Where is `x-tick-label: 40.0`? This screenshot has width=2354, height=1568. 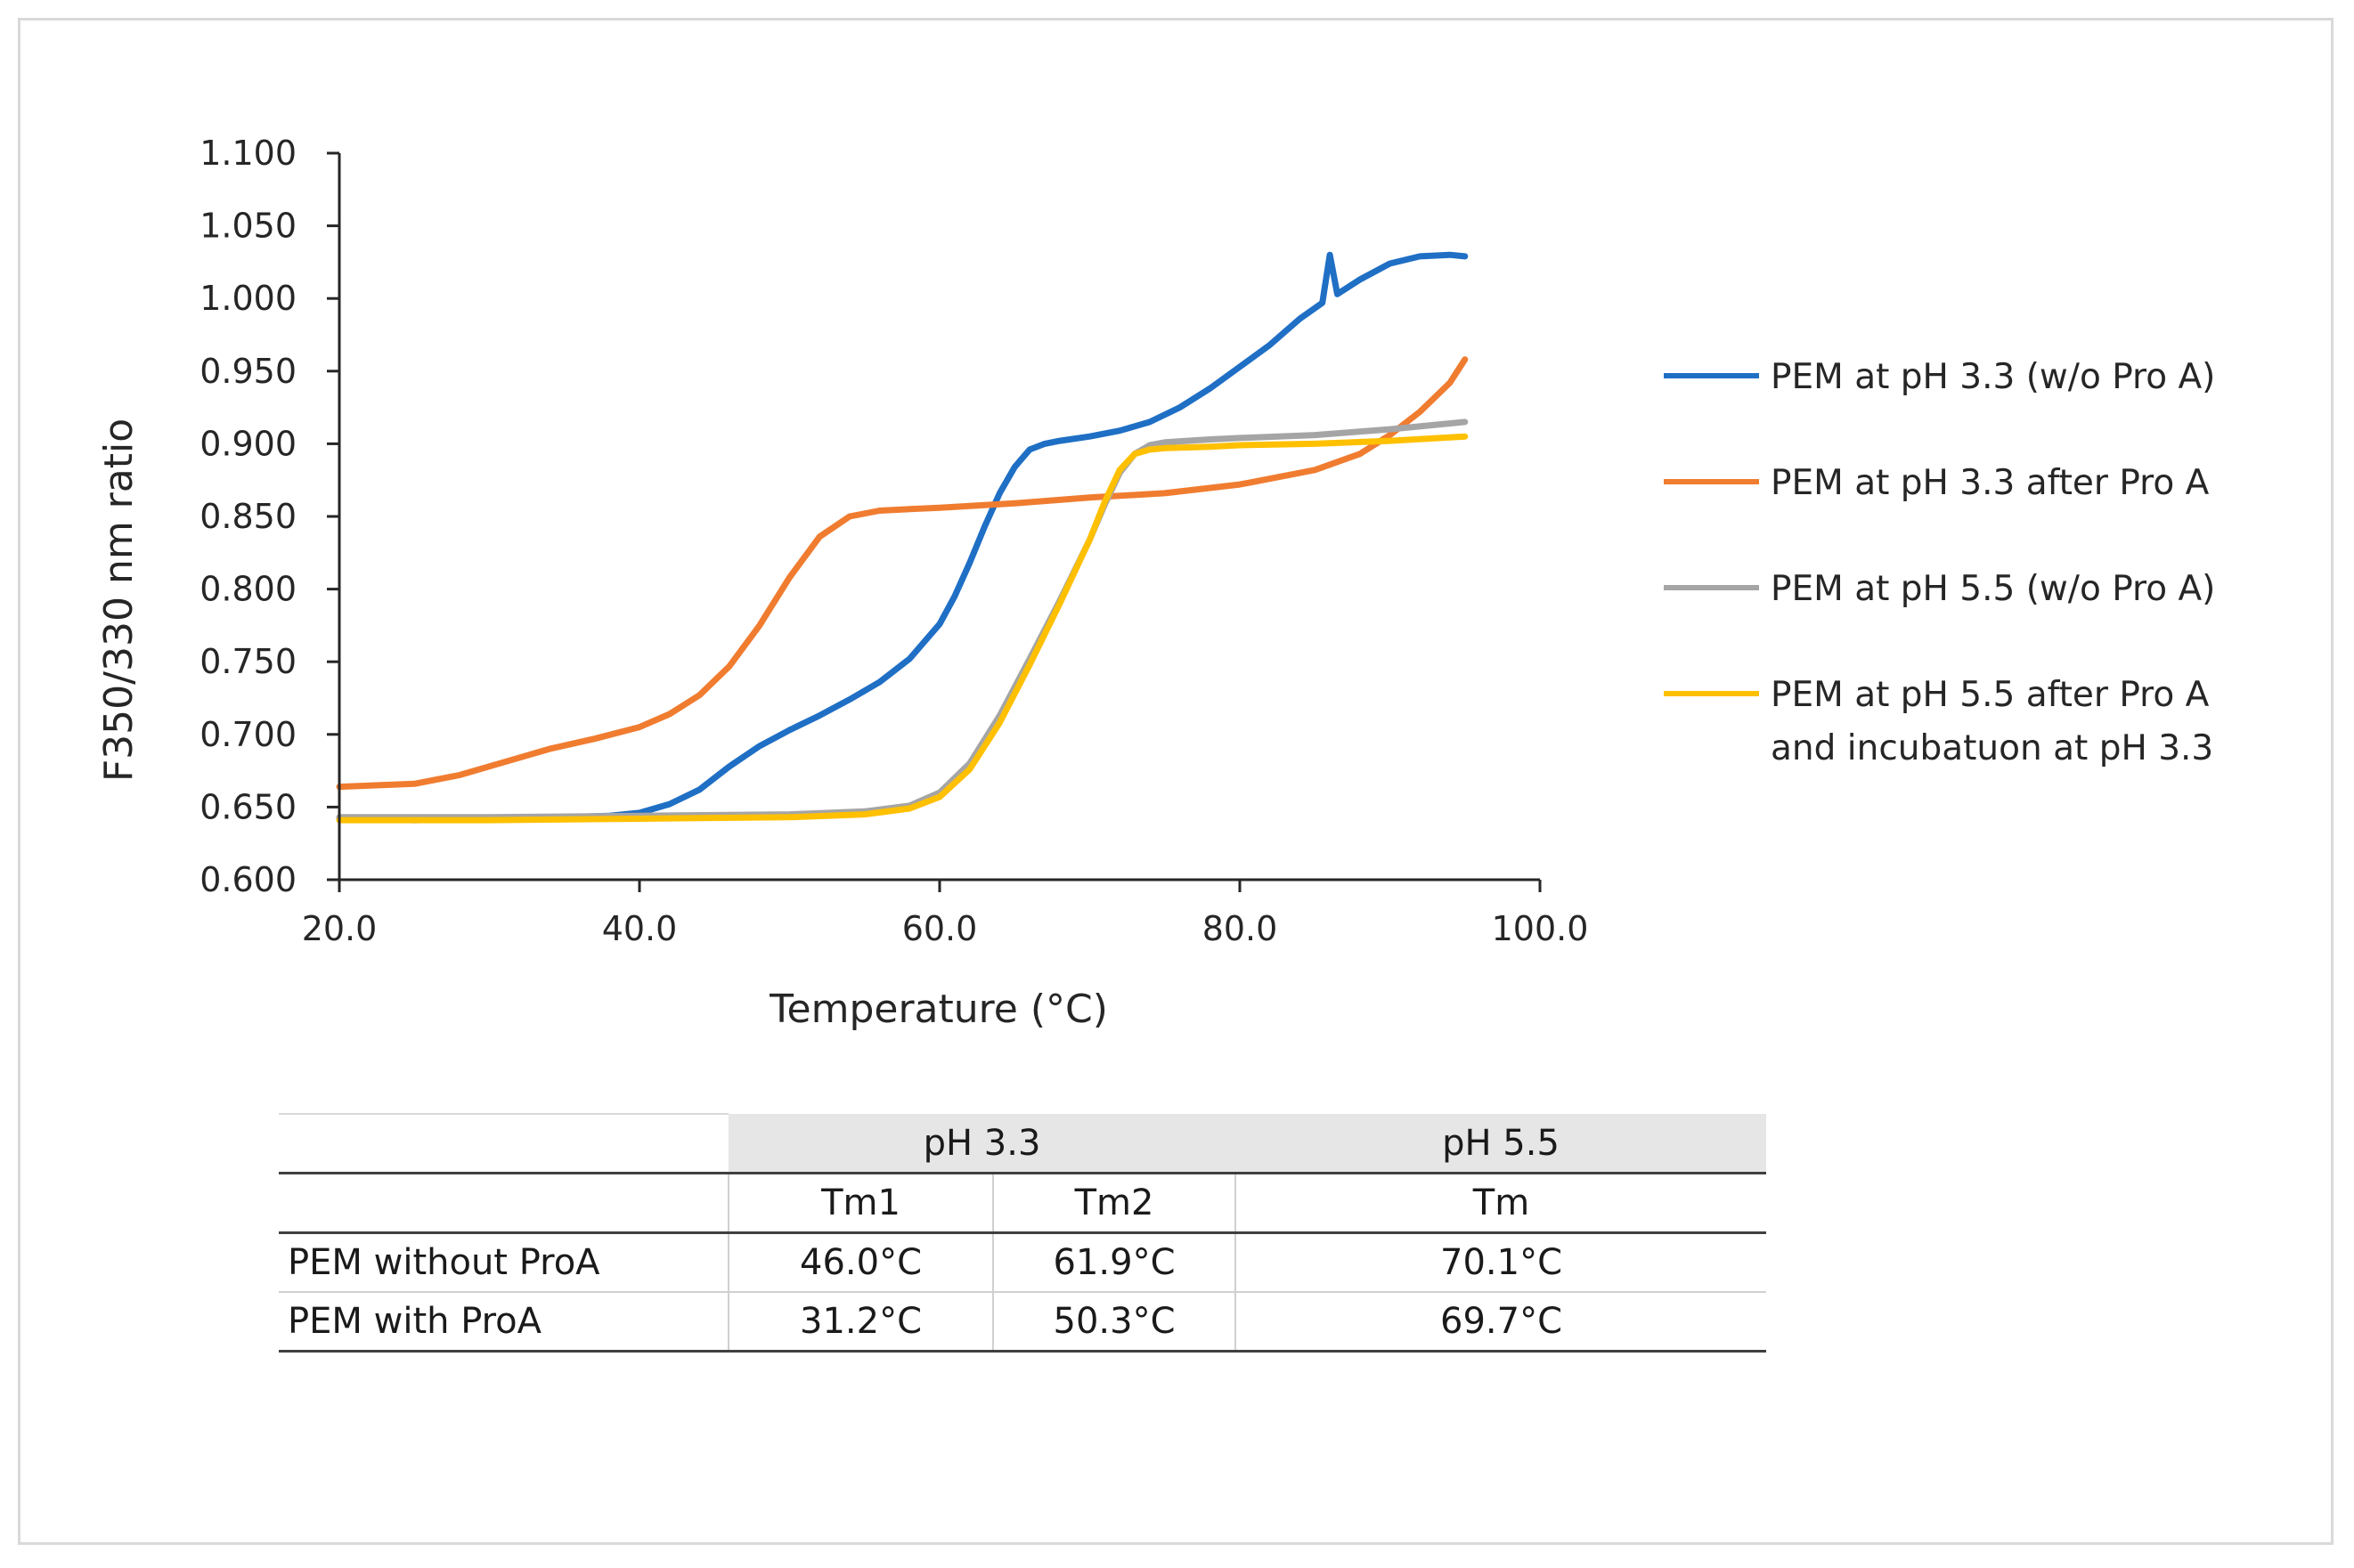
x-tick-label: 40.0 is located at coordinates (640, 928).